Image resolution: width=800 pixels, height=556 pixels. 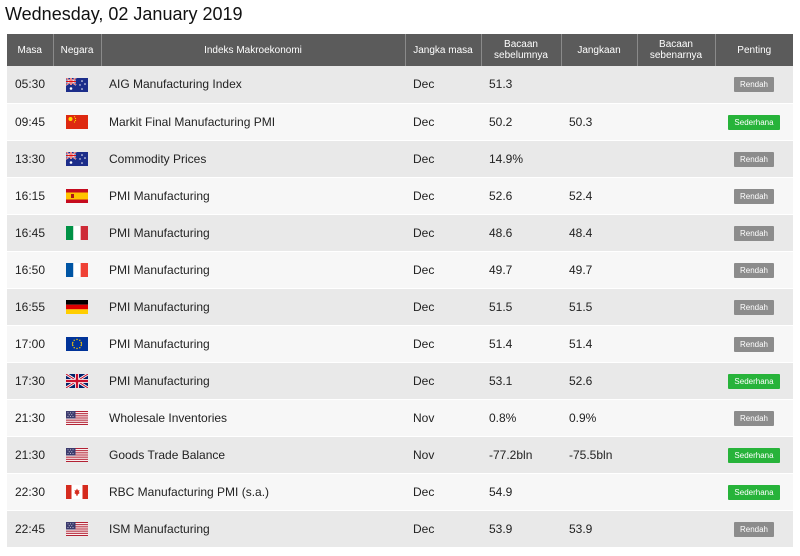 What do you see at coordinates (599, 455) in the screenshot?
I see `row-forecast: -75.5bln` at bounding box center [599, 455].